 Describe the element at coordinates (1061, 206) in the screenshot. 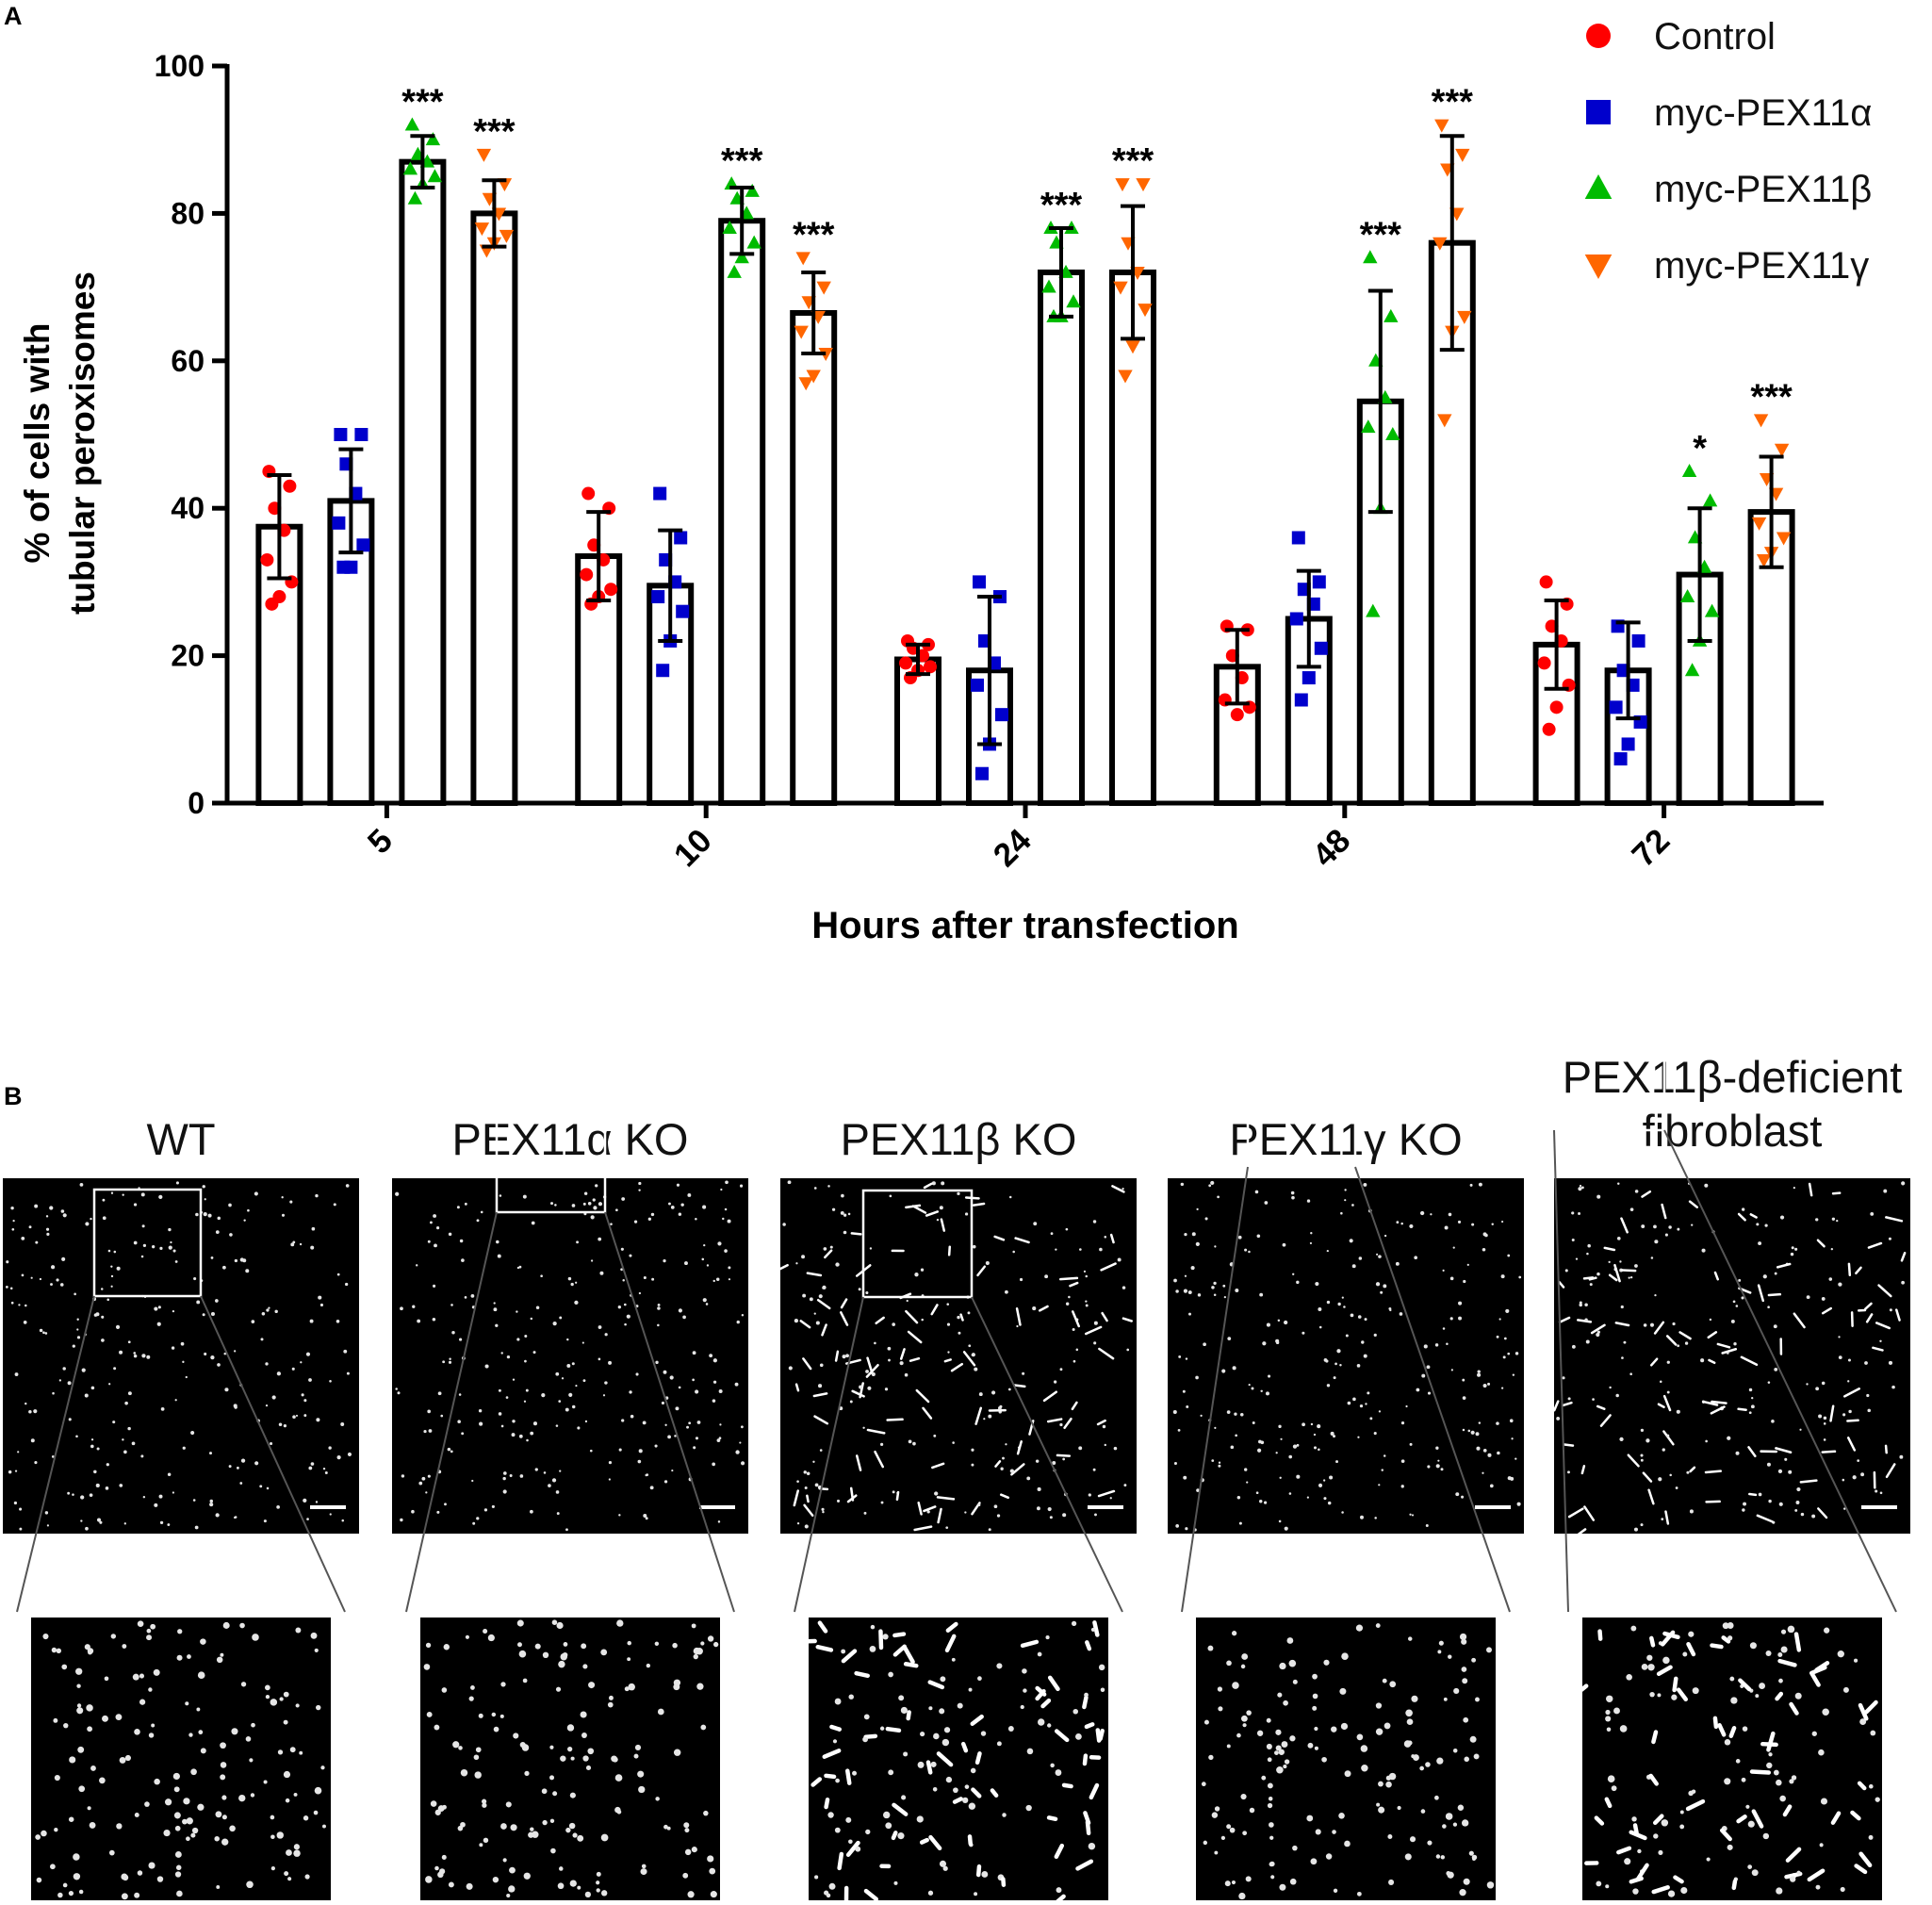

I see `significance-label: ***` at that location.